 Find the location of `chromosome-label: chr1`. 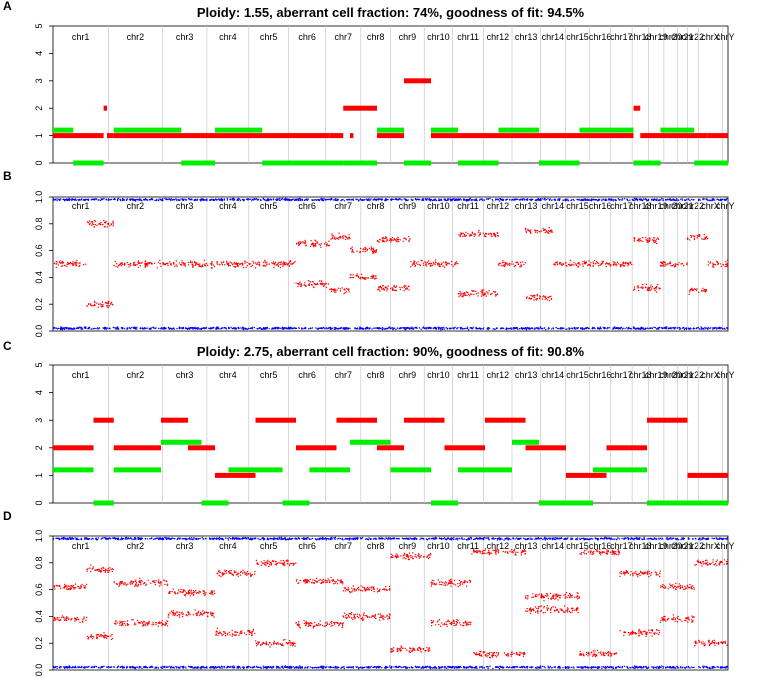

chromosome-label: chr1 is located at coordinates (81, 206).